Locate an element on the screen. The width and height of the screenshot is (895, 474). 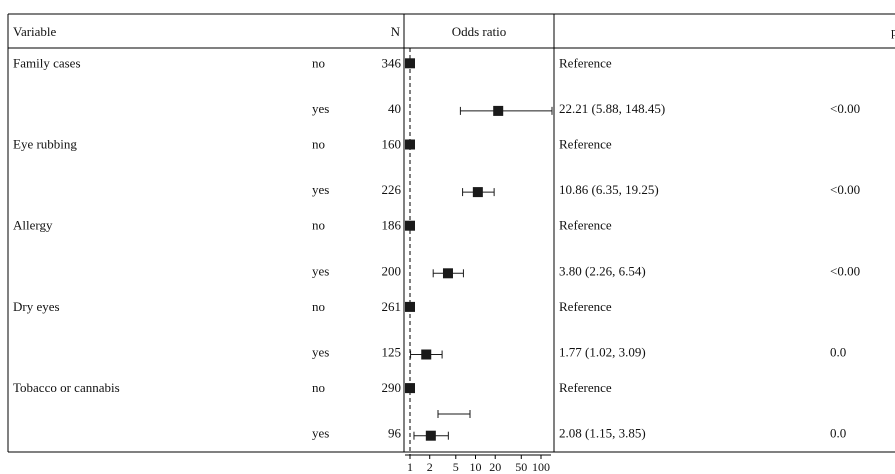
x-tick-label: 5 is located at coordinates (456, 467).